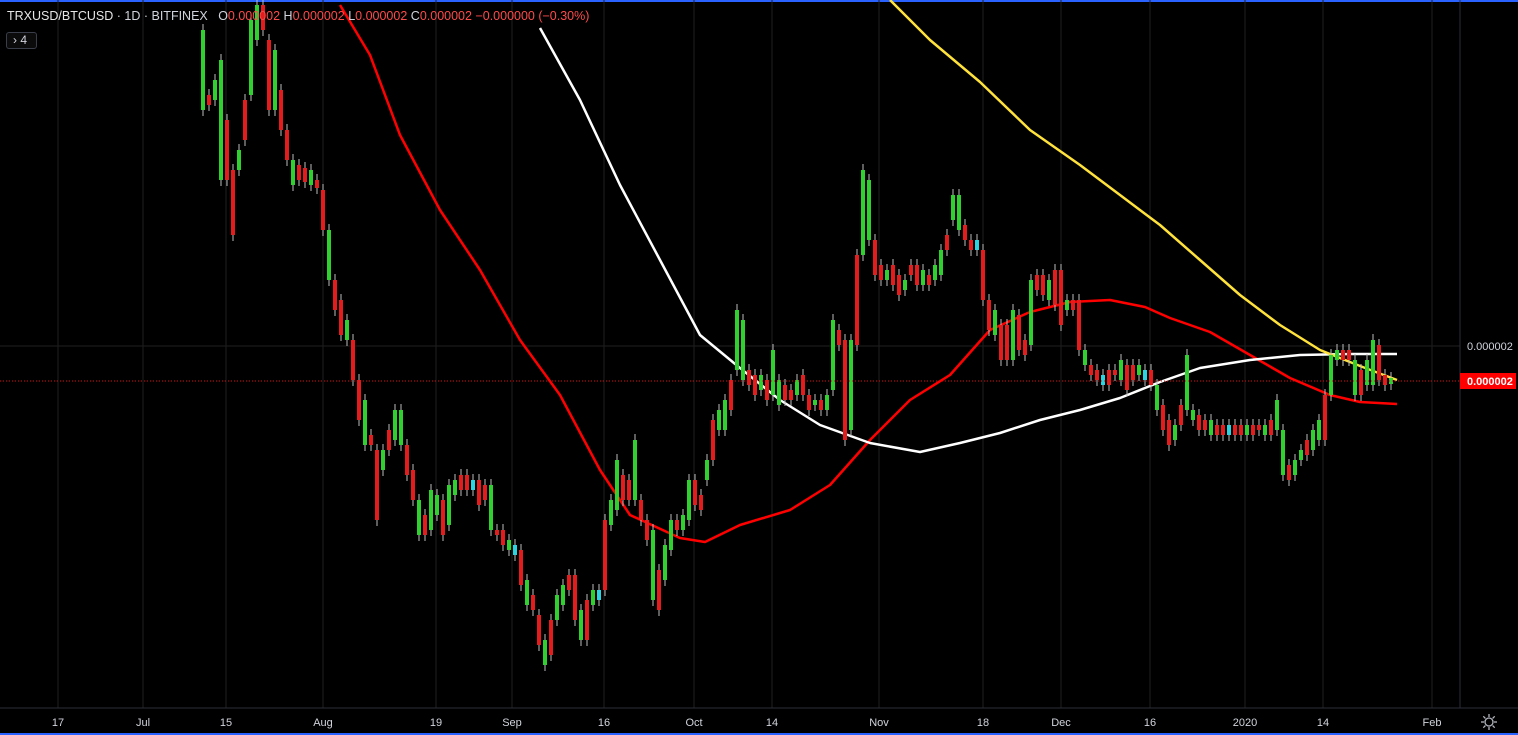 This screenshot has height=735, width=1518. Describe the element at coordinates (15, 40) in the screenshot. I see `chevron-right-icon: ›` at that location.